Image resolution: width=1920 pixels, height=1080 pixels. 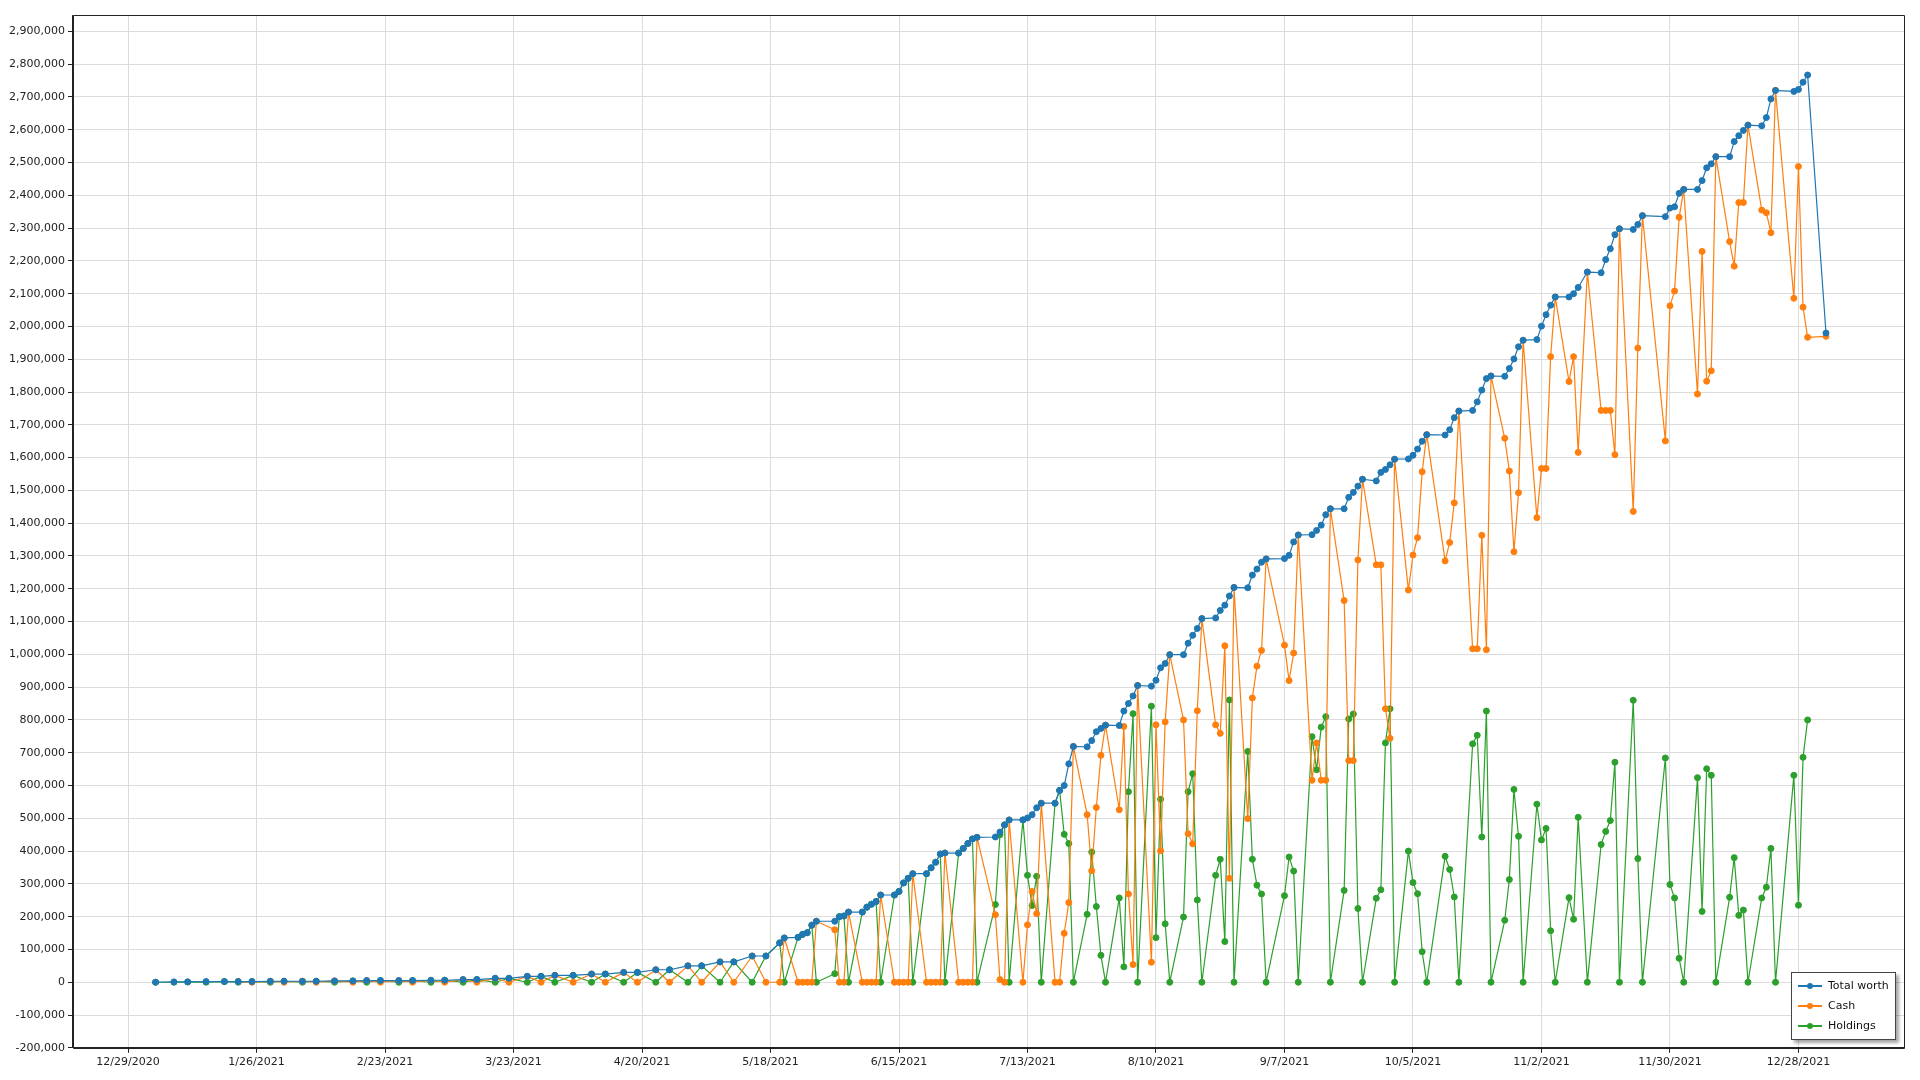 I want to click on y-tick-label: 2,400,000, so click(x=37, y=195).